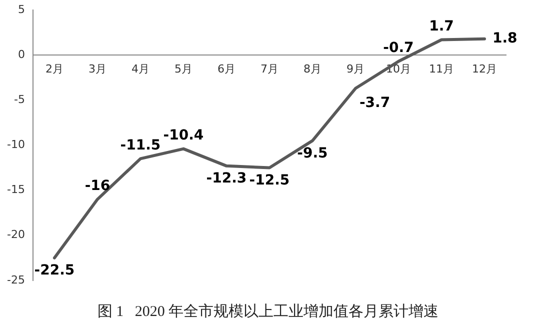 The image size is (536, 330). Describe the element at coordinates (505, 38) in the screenshot. I see `data-label: 1.8` at that location.